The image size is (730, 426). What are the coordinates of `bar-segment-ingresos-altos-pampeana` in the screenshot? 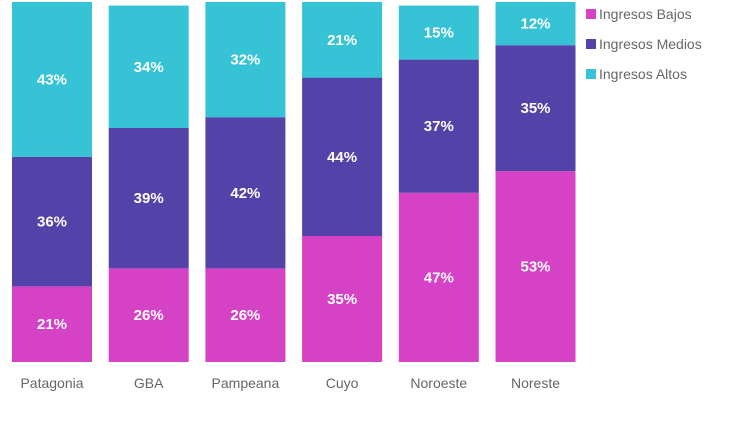 It's located at (245, 60).